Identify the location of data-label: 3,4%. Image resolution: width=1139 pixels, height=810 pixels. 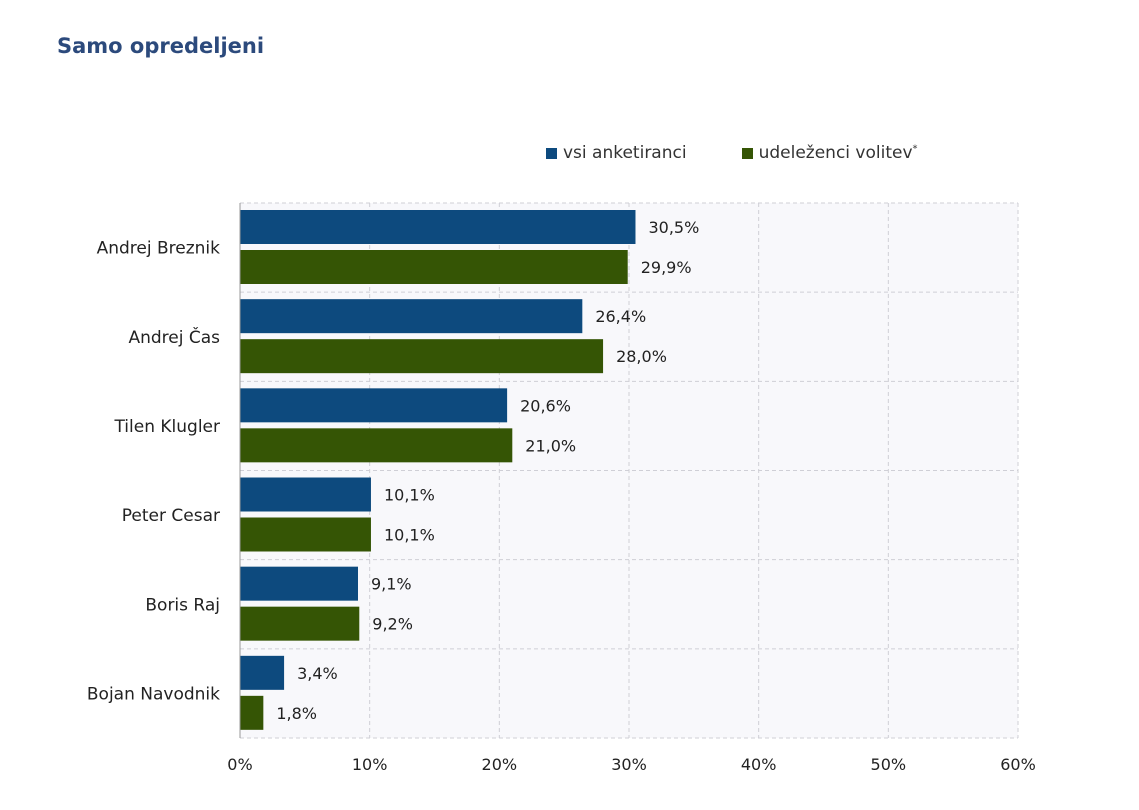
(317, 673).